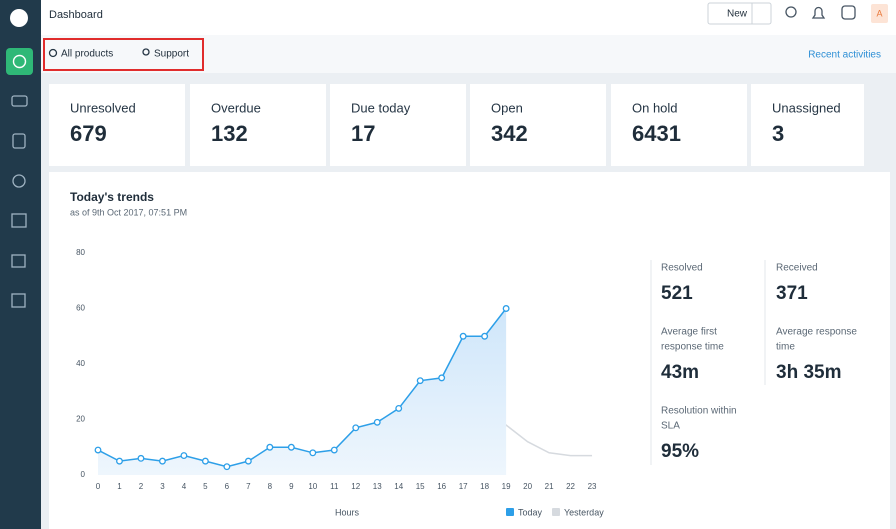 The image size is (896, 529). What do you see at coordinates (270, 486) in the screenshot?
I see `x-tick-label: 8` at bounding box center [270, 486].